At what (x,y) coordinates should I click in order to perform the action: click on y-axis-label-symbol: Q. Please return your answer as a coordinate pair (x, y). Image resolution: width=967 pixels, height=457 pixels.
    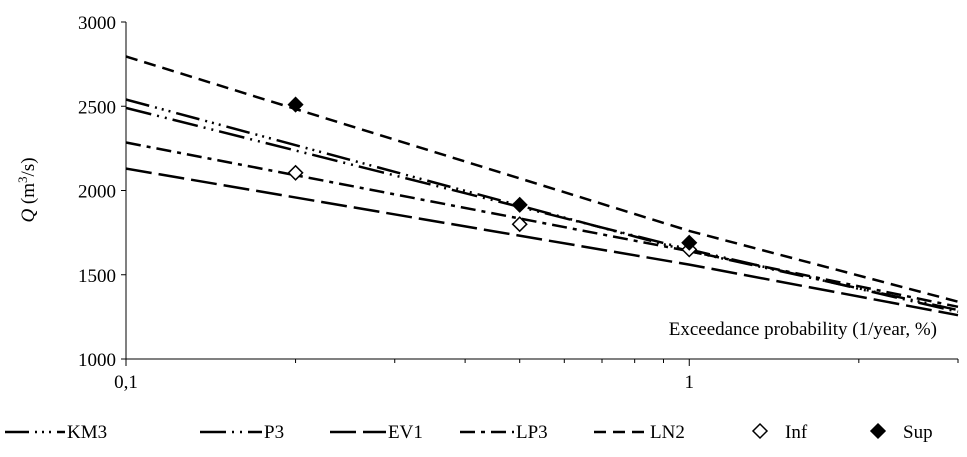
    Looking at the image, I should click on (28, 216).